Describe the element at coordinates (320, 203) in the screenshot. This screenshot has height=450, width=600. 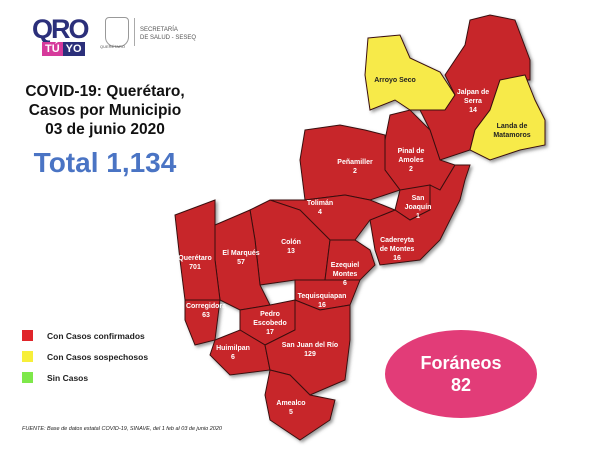
I see `municipality-label: Tolimán` at that location.